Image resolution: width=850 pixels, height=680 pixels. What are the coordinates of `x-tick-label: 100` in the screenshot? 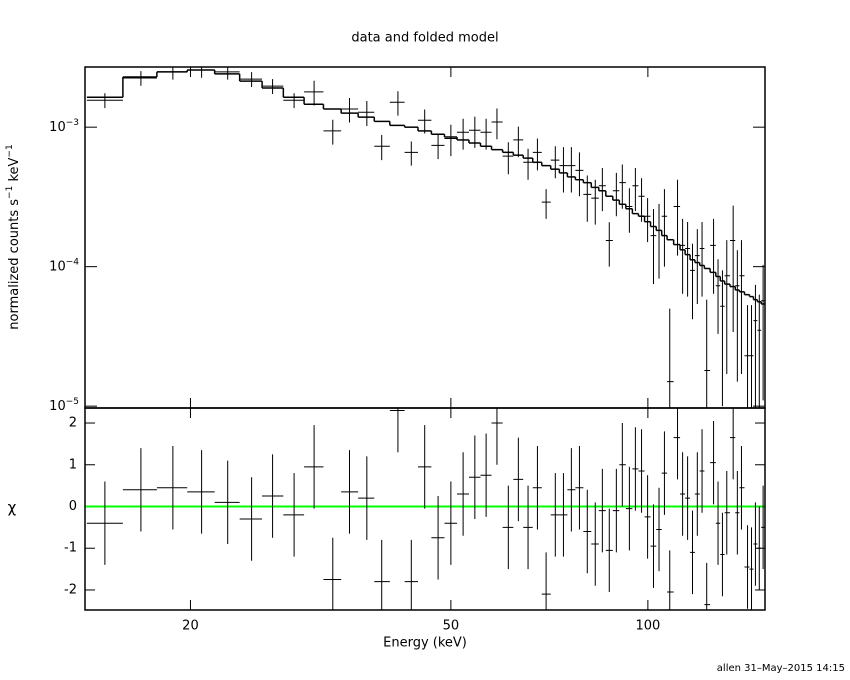 It's located at (647, 626).